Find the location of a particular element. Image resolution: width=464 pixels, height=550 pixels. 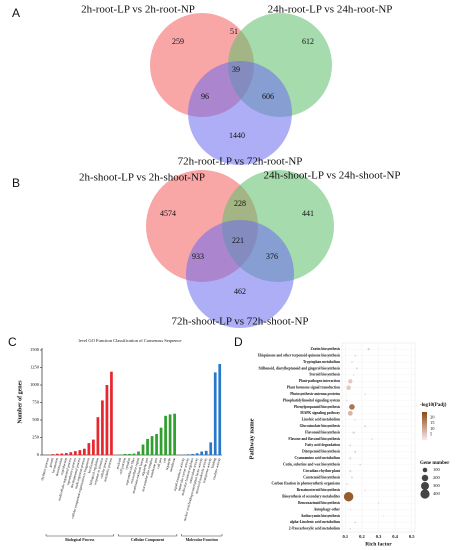

panel-label: C is located at coordinates (12, 342).